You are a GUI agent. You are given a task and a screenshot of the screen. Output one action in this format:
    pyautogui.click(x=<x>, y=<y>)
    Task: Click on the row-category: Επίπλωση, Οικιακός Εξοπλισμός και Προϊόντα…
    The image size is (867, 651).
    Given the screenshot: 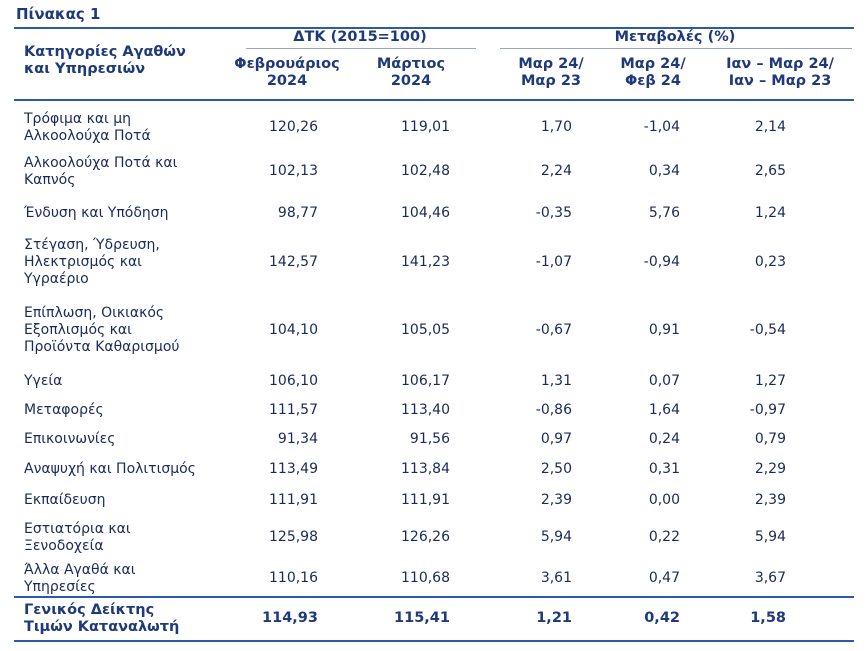 What is the action you would take?
    pyautogui.click(x=101, y=330)
    